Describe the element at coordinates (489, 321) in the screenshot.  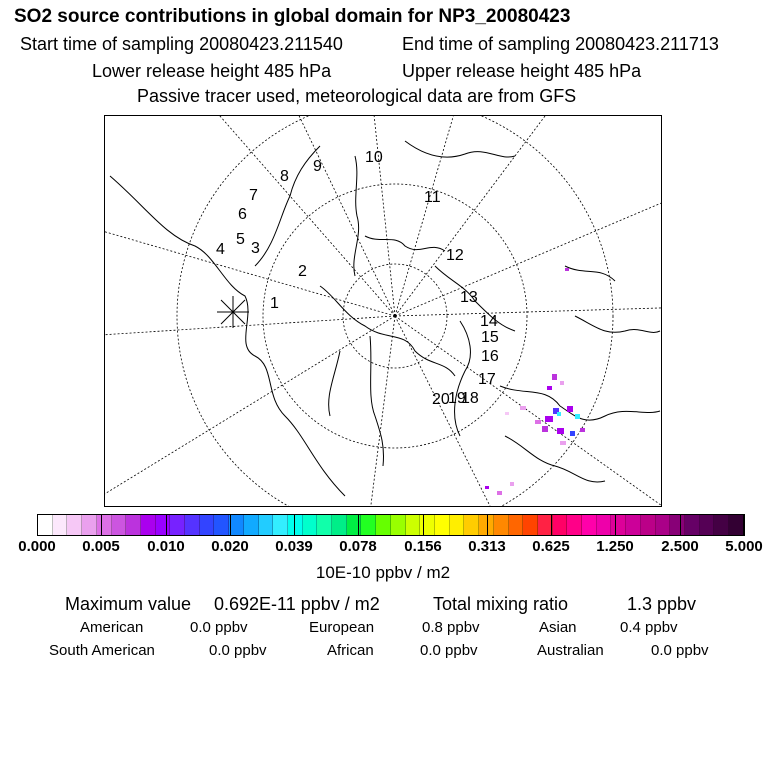
I see `sector-label-14: 14` at that location.